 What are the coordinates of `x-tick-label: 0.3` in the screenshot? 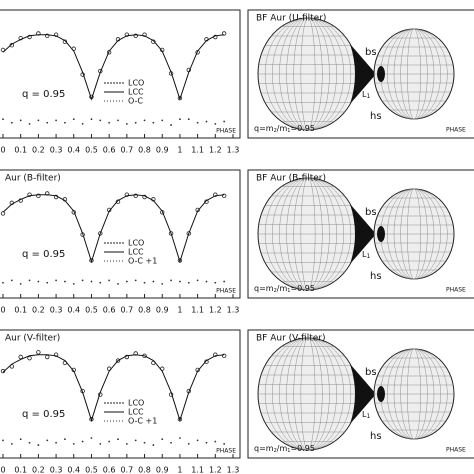 It's located at (56, 150).